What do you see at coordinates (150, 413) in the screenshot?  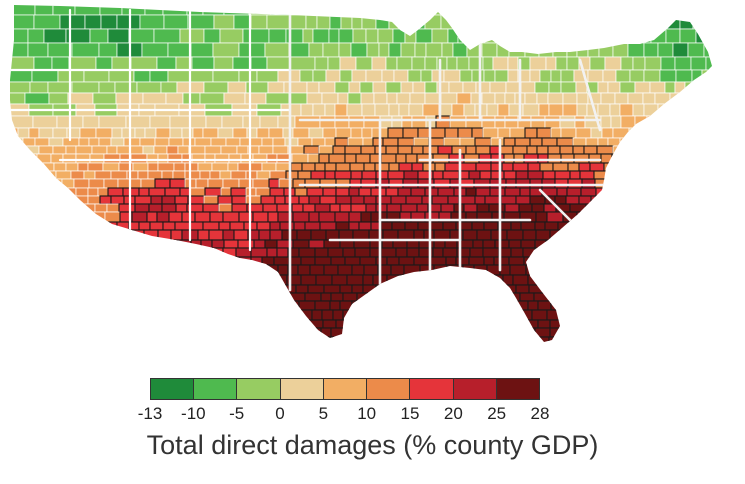 I see `legend-tick-label: -13` at bounding box center [150, 413].